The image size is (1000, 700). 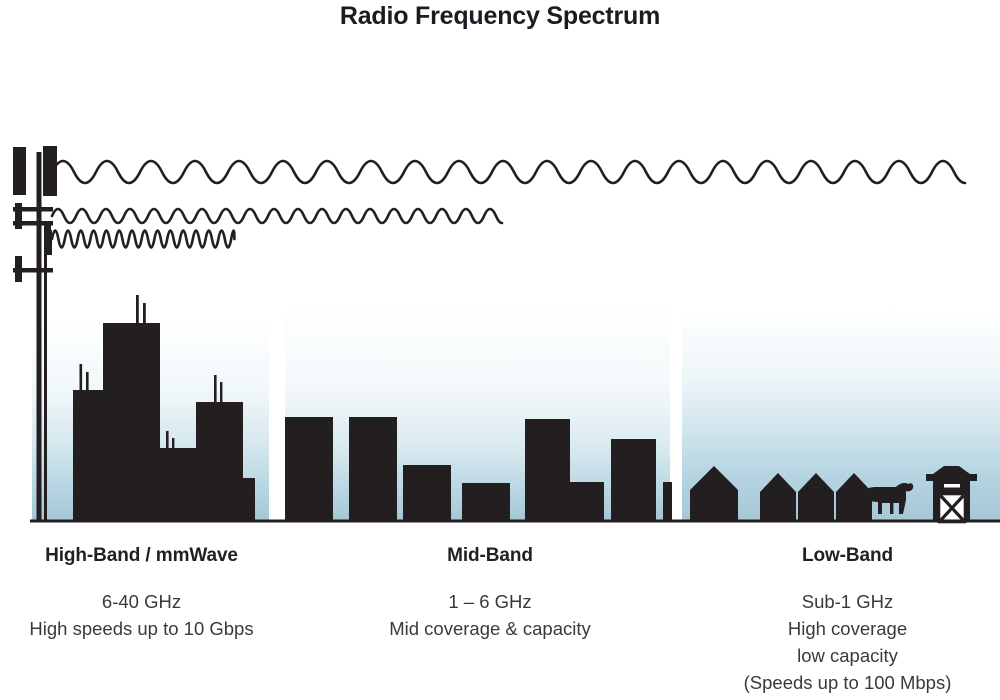 What do you see at coordinates (141, 628) in the screenshot?
I see `band-detail-line: High speeds up to 10 Gbps` at bounding box center [141, 628].